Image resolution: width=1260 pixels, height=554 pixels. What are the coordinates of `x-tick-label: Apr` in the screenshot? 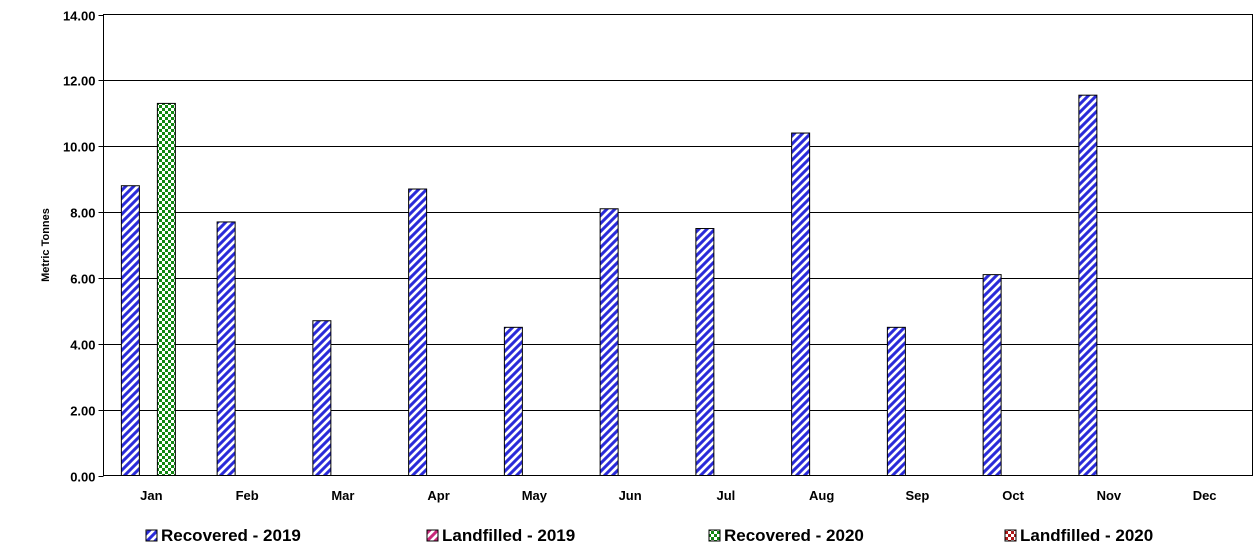 It's located at (438, 495).